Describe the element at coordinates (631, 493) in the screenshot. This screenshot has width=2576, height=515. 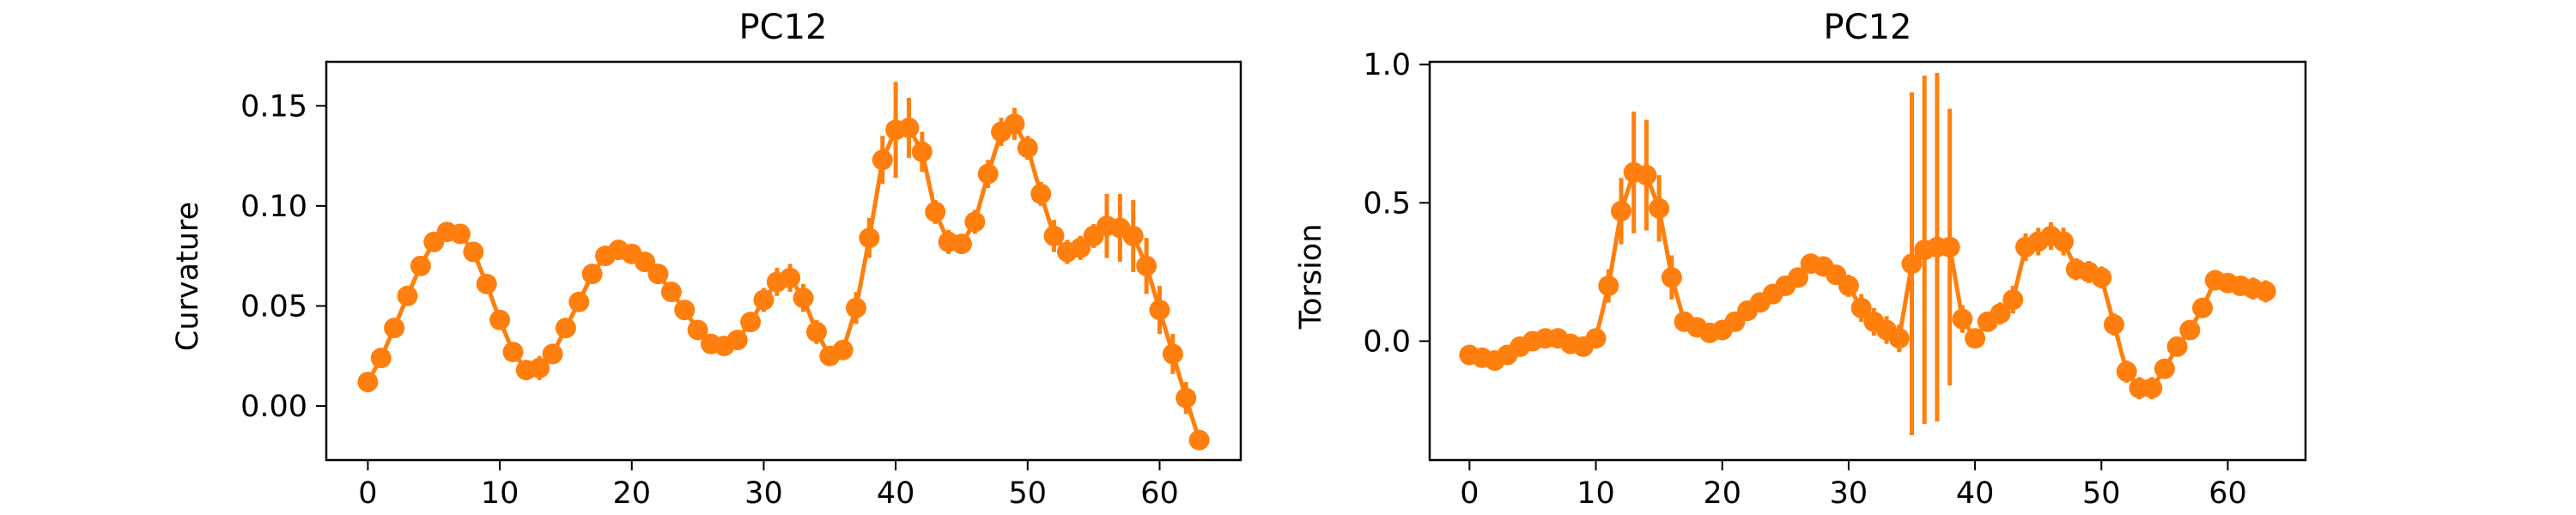
I see `curvature-x-tick-label: 20` at that location.